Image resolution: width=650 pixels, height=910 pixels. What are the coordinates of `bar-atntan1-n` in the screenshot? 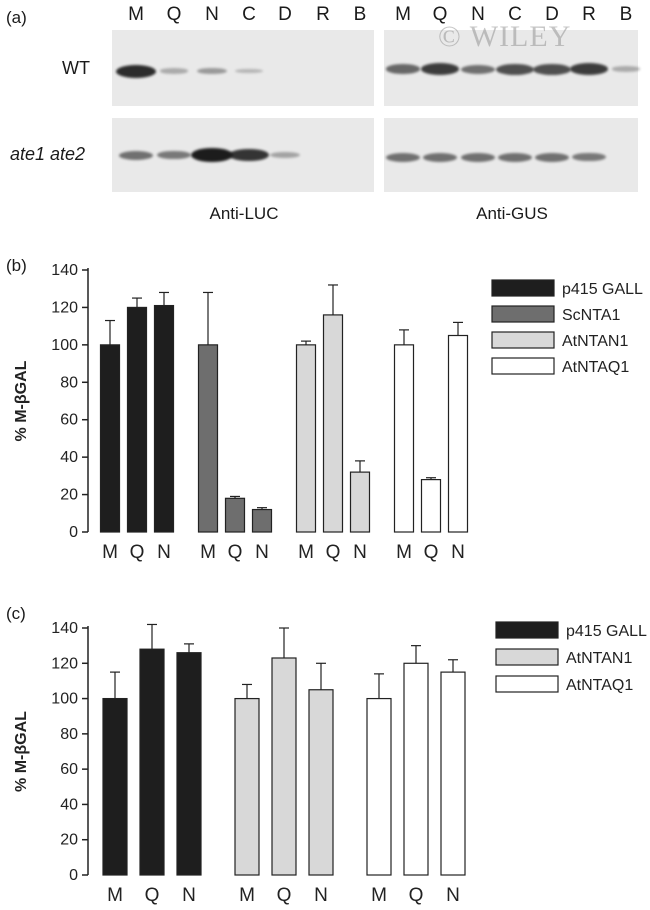 It's located at (360, 502).